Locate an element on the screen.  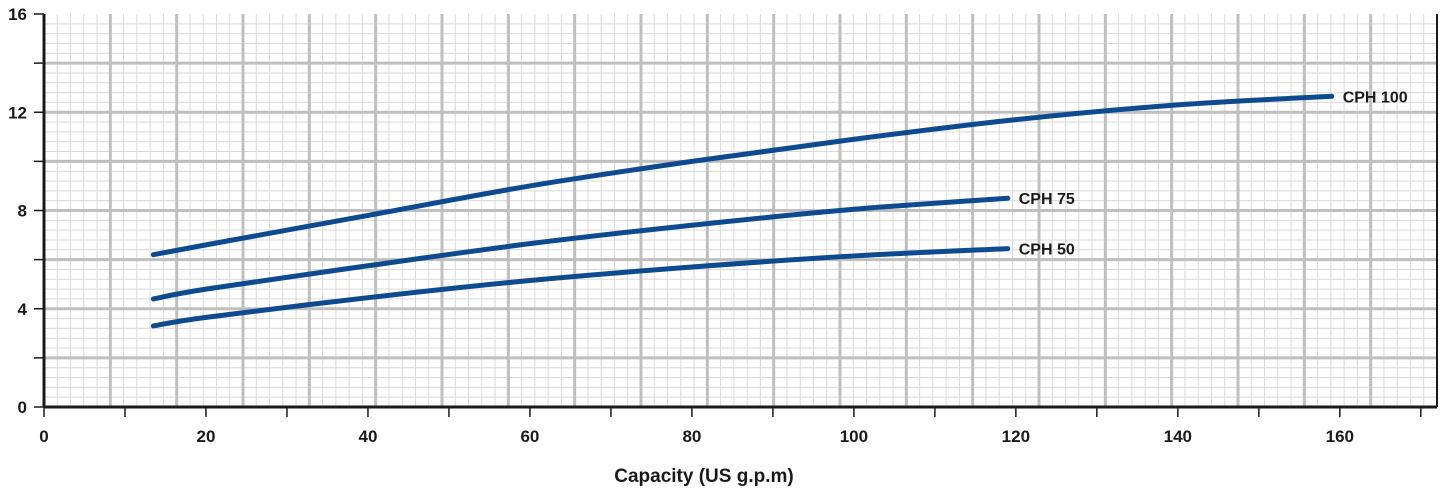
x-axis-title: Capacity (US g.p.m) is located at coordinates (703, 476).